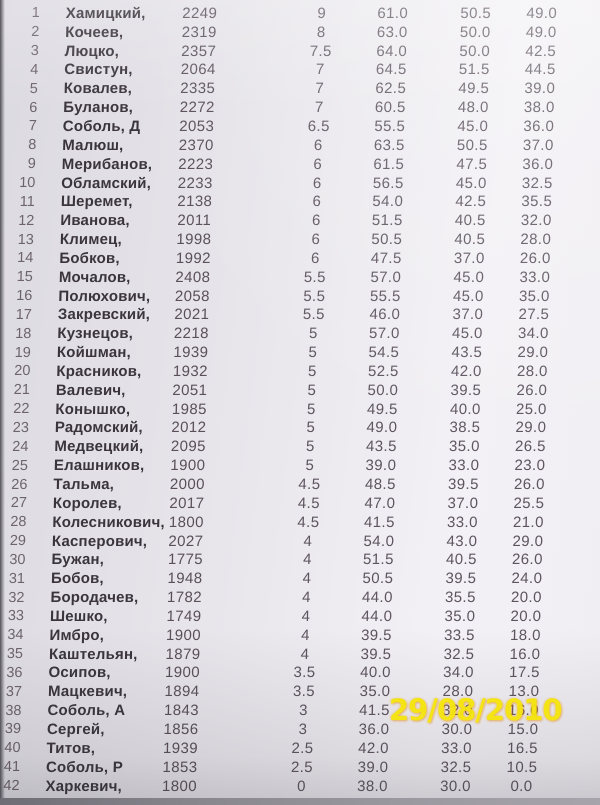 The height and width of the screenshot is (805, 600). I want to click on tiebreak2-cell: 33.5, so click(459, 635).